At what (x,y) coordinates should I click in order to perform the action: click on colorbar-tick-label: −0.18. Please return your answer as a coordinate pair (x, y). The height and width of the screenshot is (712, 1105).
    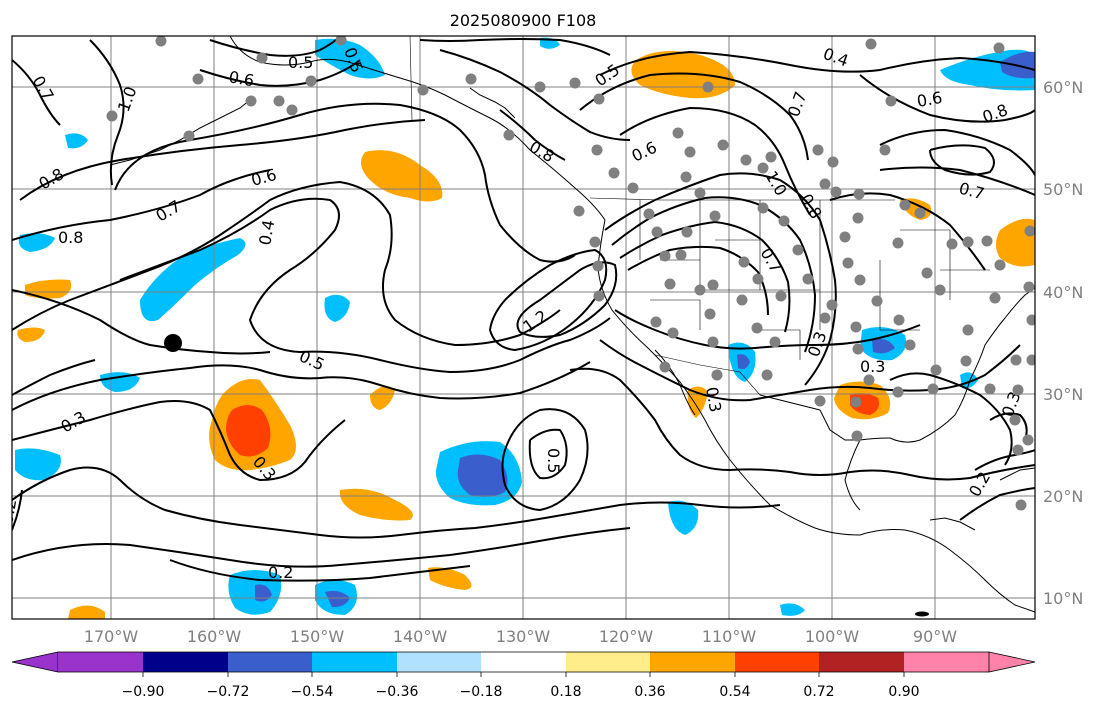
    Looking at the image, I should click on (481, 692).